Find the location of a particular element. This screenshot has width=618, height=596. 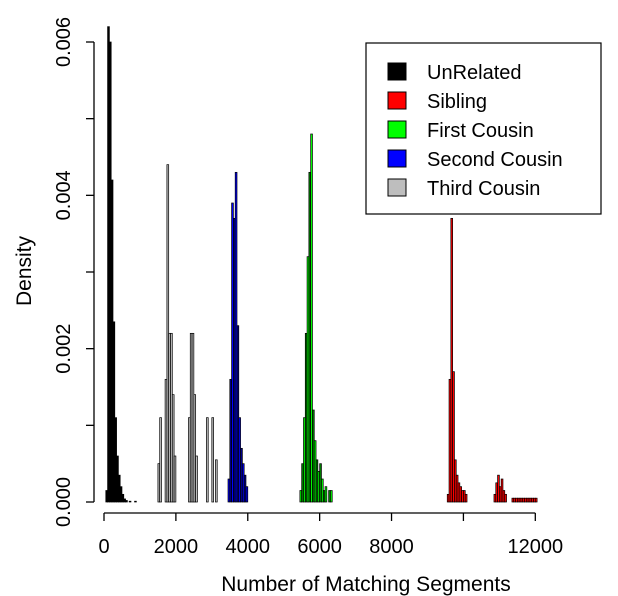

legend-swatch-first-cousin is located at coordinates (397, 129).